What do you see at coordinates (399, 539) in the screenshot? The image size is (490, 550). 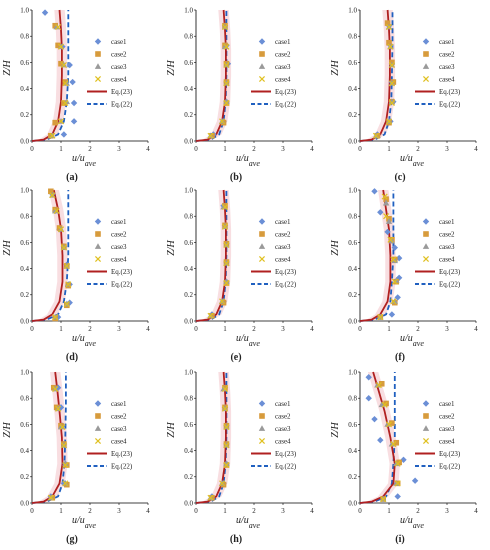 I see `panel-label: (i)` at bounding box center [399, 539].